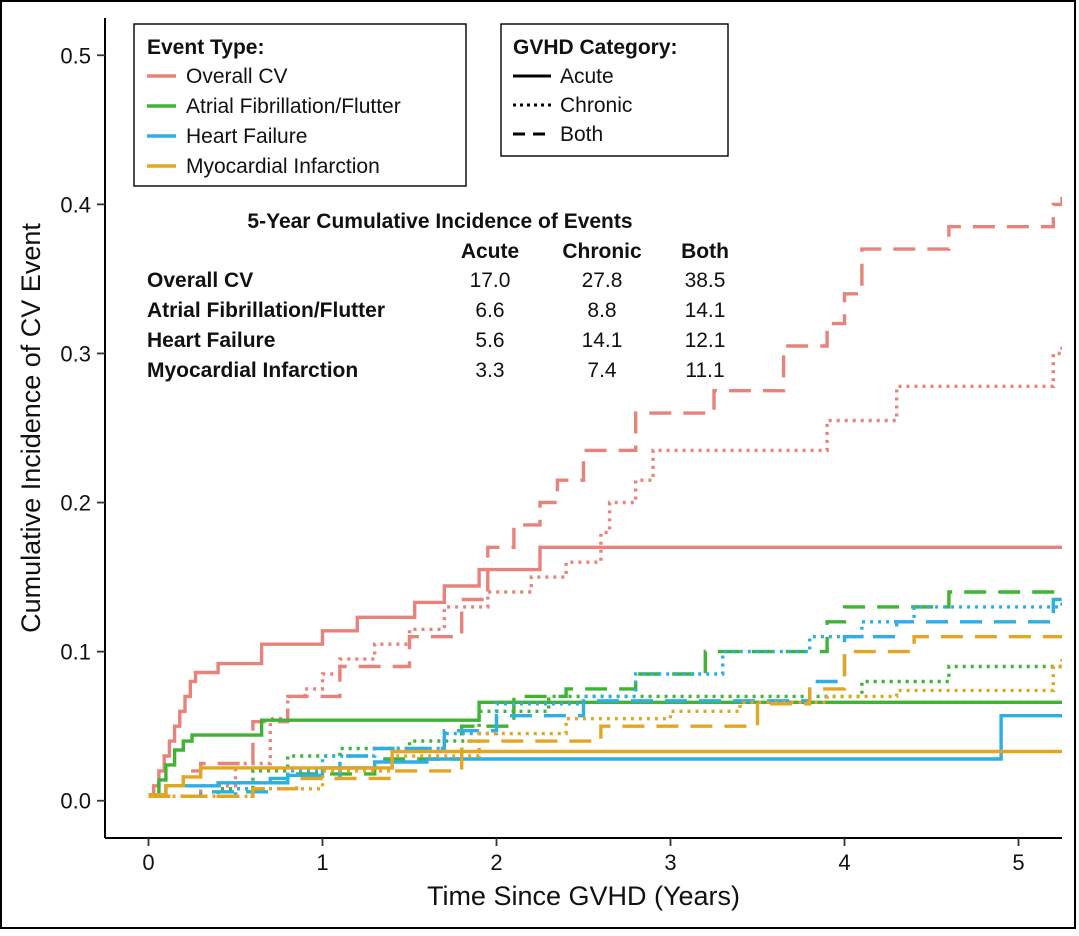 This screenshot has width=1079, height=936. I want to click on x-tick-label: 2, so click(496, 862).